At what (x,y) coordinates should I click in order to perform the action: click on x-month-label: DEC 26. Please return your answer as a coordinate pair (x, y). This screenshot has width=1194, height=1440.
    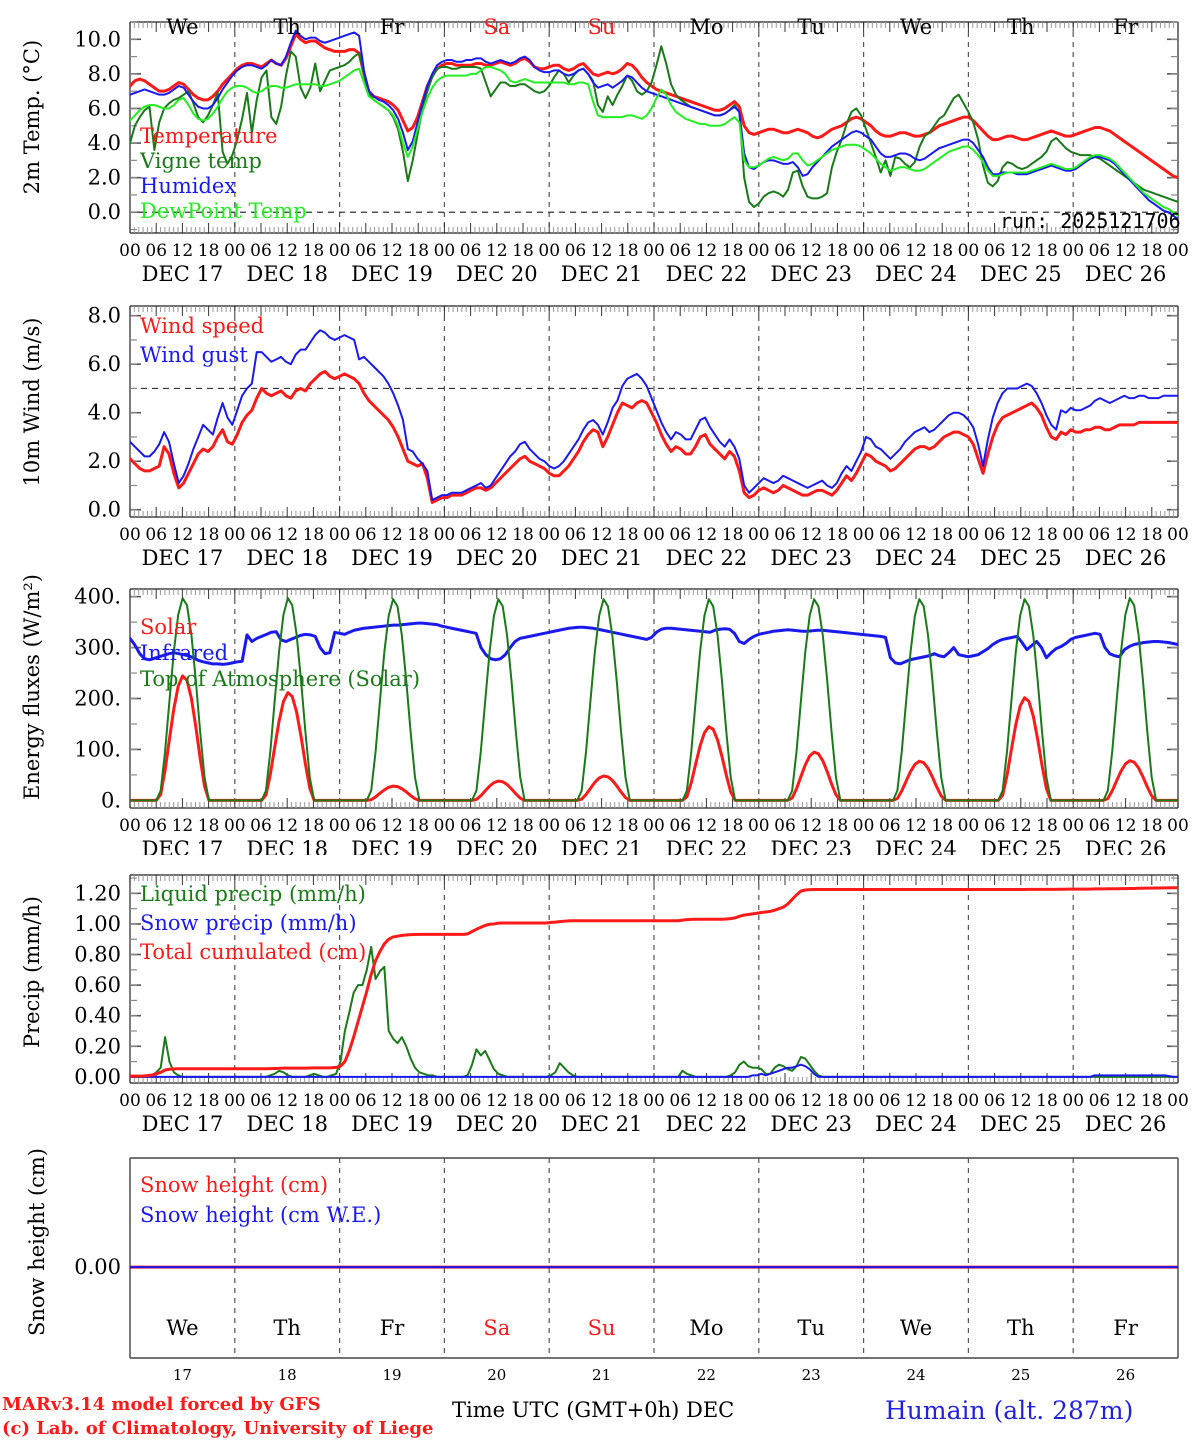
    Looking at the image, I should click on (1126, 846).